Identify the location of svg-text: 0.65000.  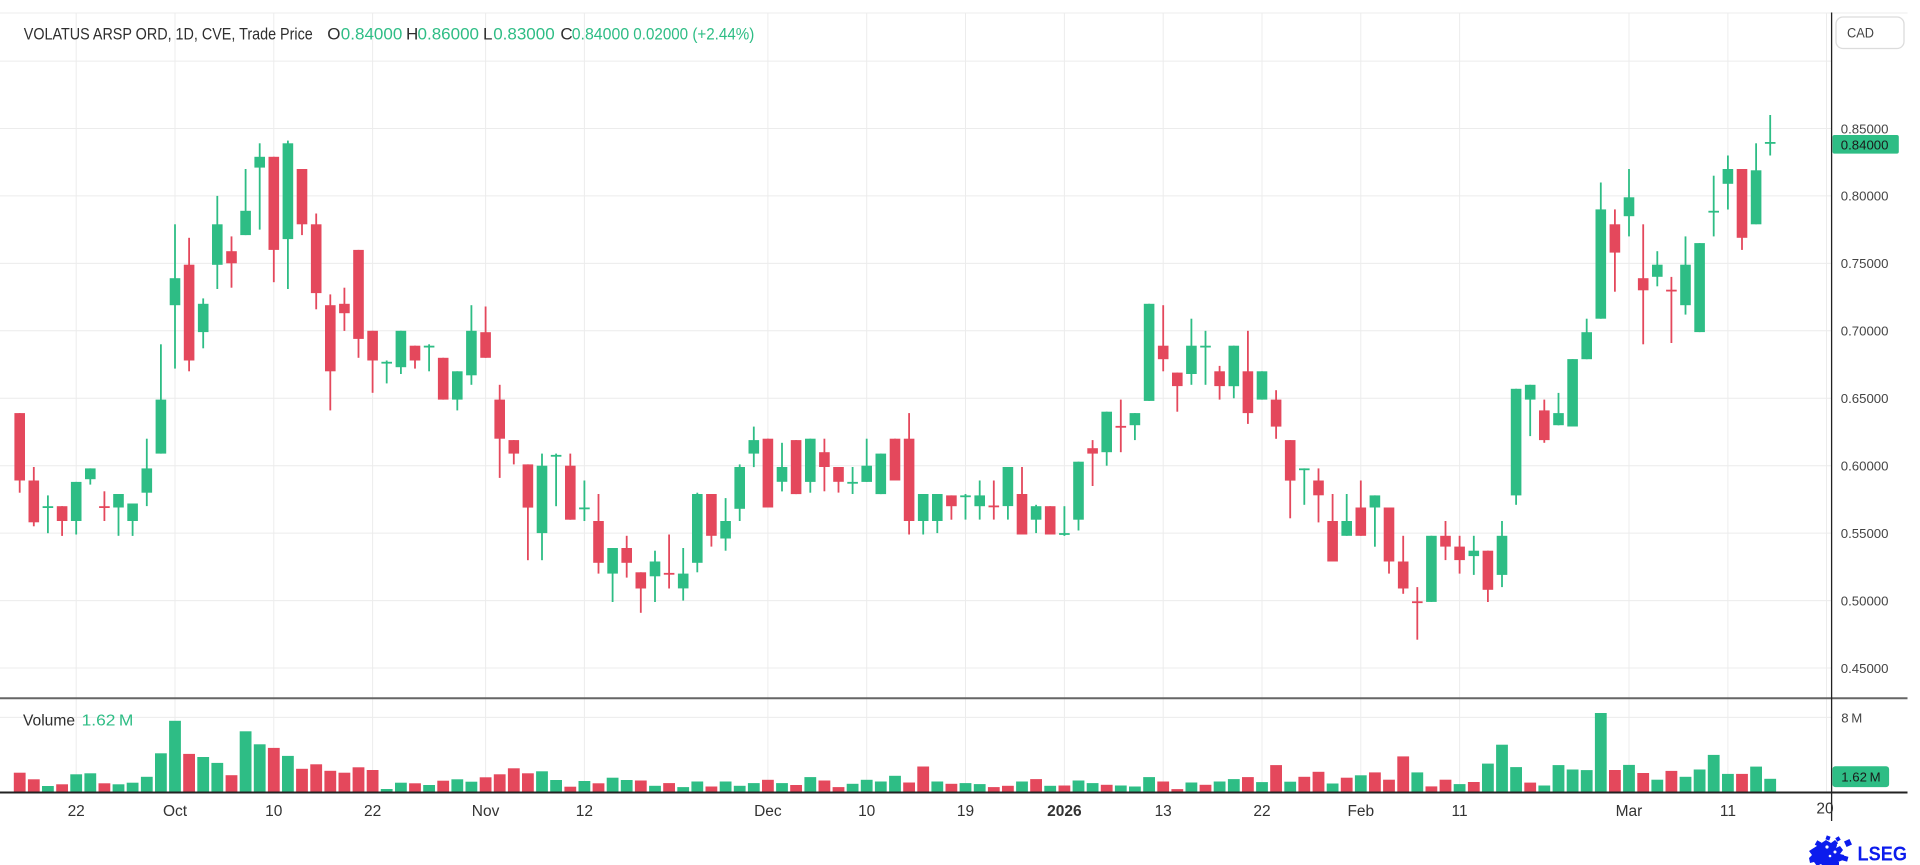
(1865, 398).